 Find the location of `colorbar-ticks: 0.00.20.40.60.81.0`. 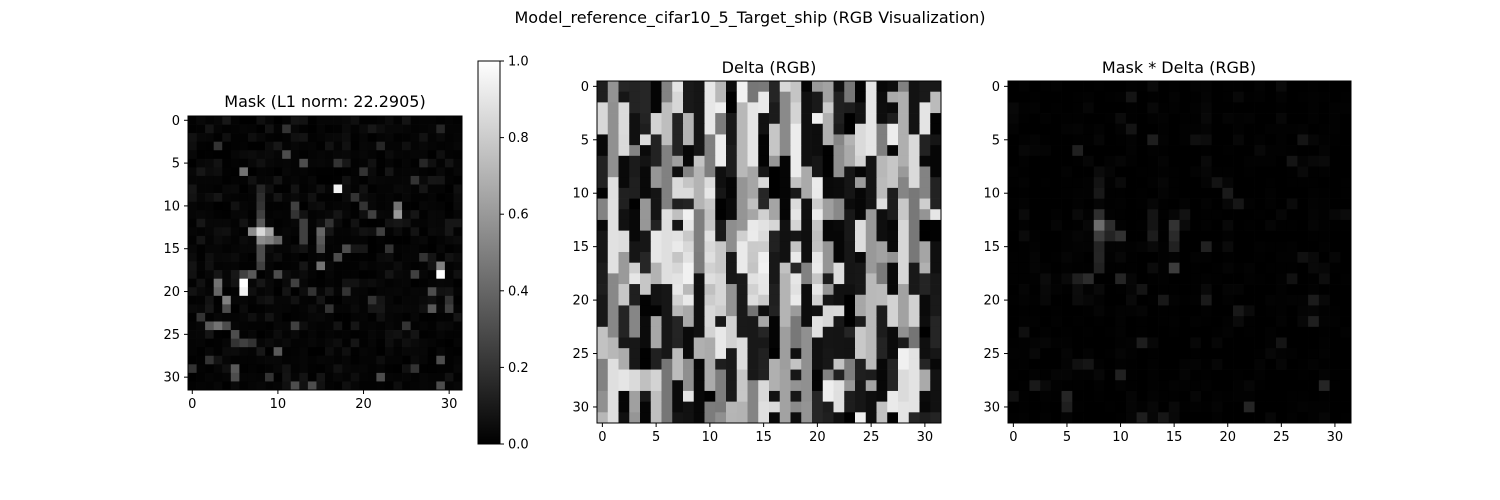

colorbar-ticks: 0.00.20.40.60.81.0 is located at coordinates (514, 254).